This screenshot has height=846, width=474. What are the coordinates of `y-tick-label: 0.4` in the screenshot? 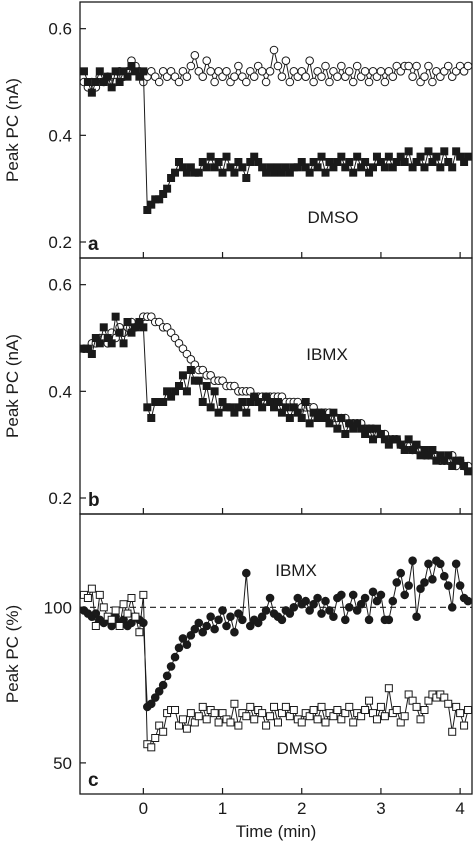 It's located at (60, 391).